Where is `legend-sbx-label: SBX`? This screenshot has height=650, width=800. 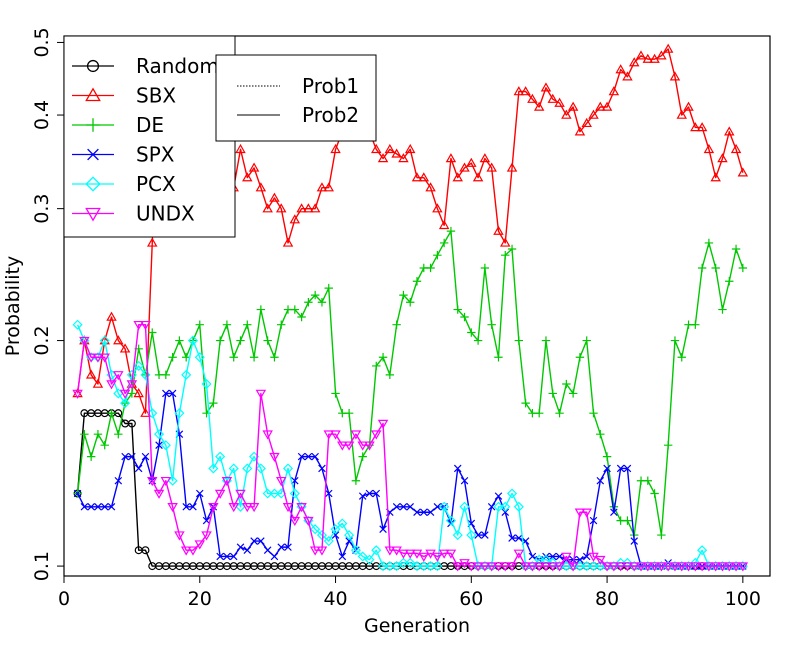
legend-sbx-label: SBX is located at coordinates (156, 96).